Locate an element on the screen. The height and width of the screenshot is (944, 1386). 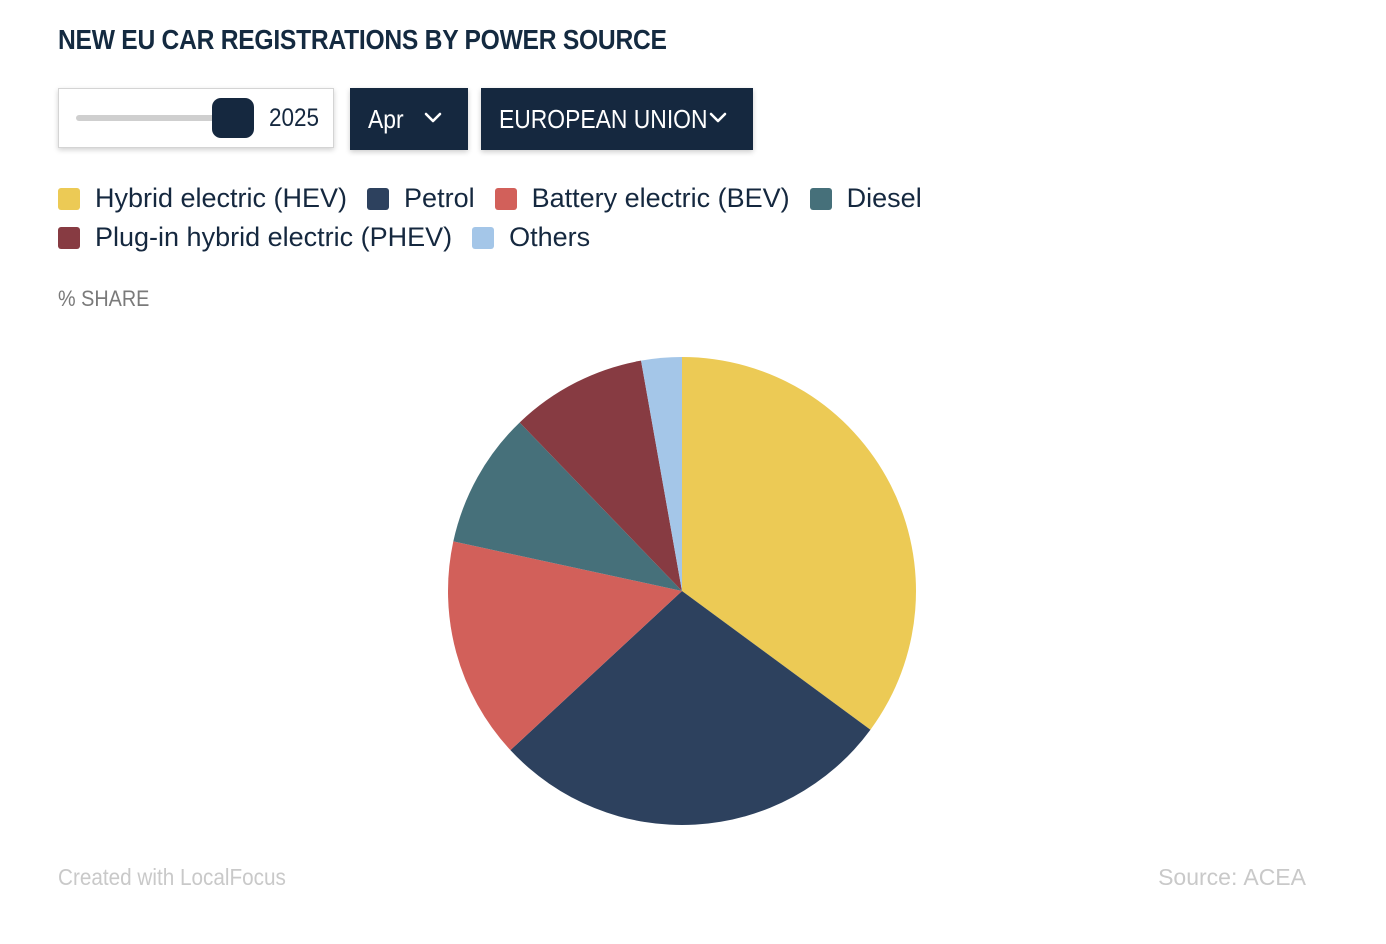
year-slider: 2025 is located at coordinates (196, 118).